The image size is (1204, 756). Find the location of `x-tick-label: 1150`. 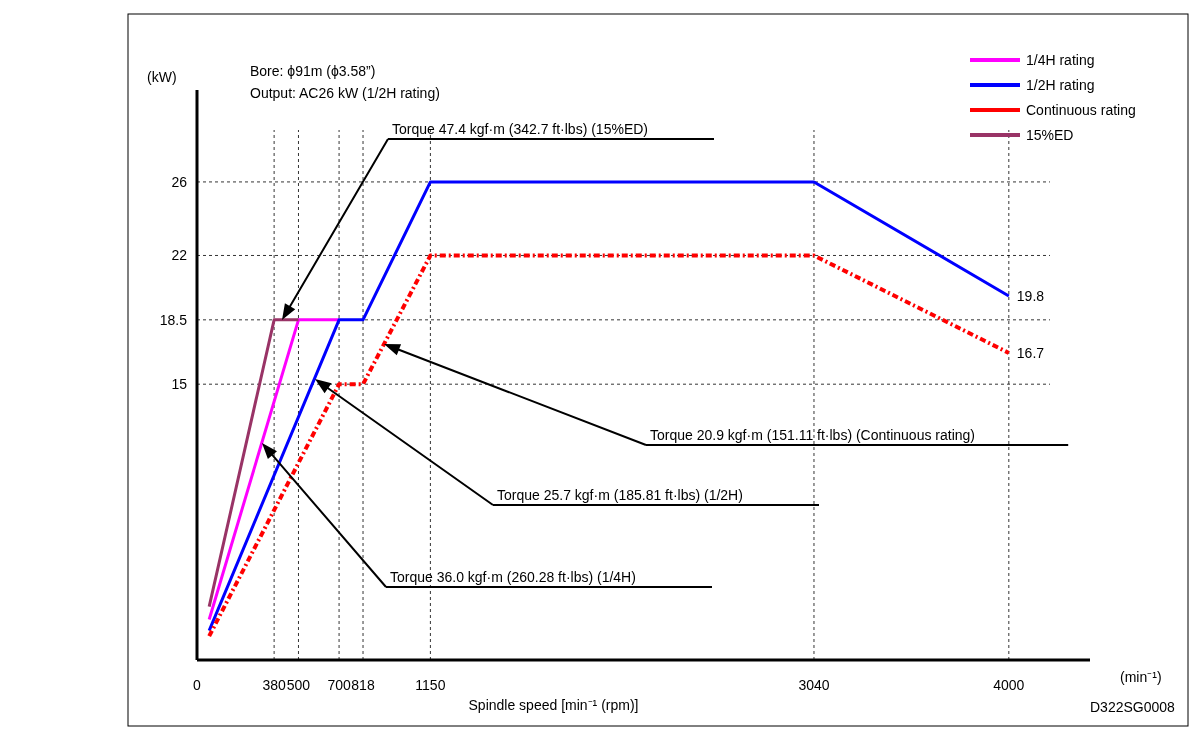

x-tick-label: 1150 is located at coordinates (430, 685).